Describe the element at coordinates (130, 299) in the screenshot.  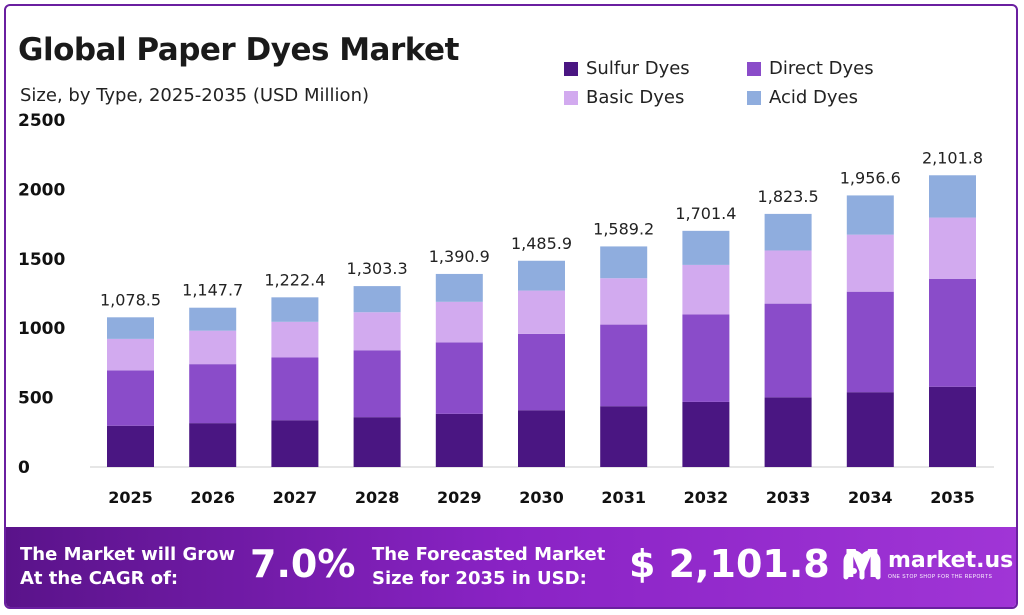
I see `bar-total-label: 1,078.5` at that location.